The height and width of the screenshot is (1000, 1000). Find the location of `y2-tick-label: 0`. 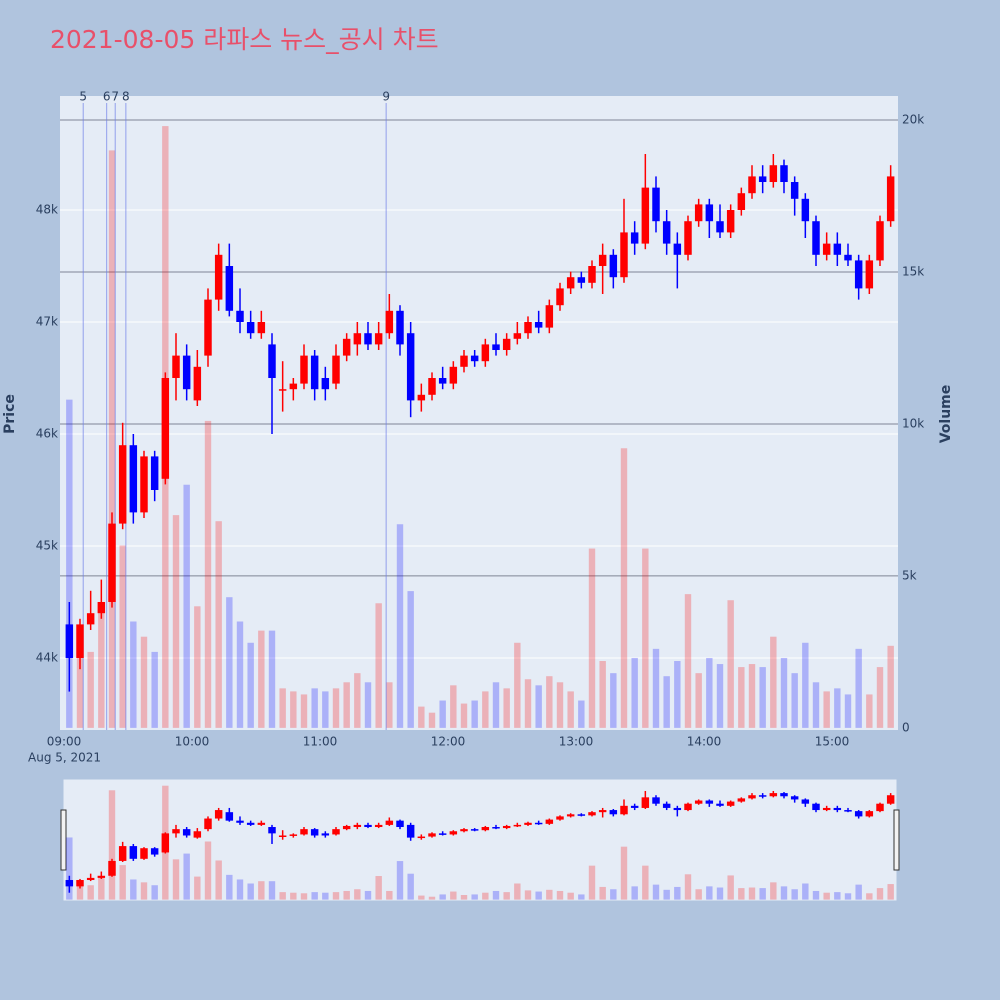

y2-tick-label: 0 is located at coordinates (906, 727).